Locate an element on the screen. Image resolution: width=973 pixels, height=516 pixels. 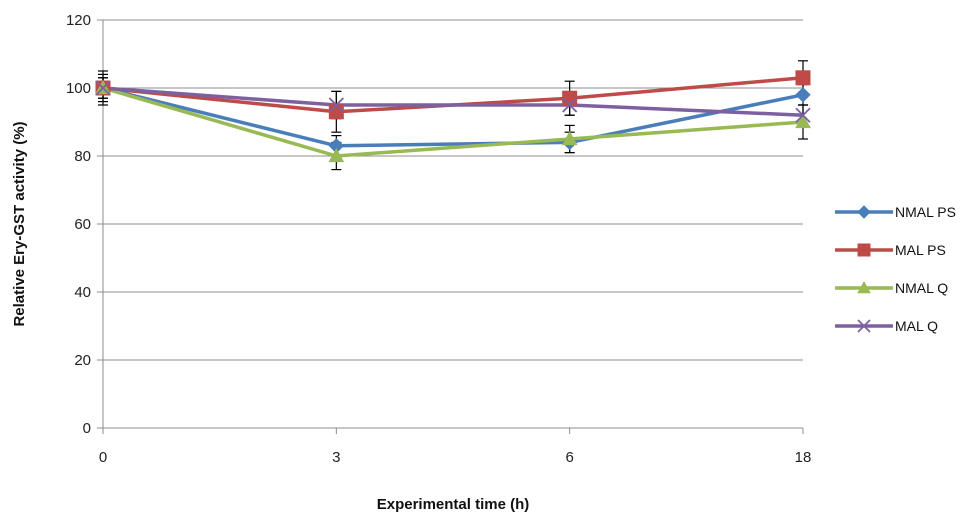
series-line-nmal-q is located at coordinates (453, 122).